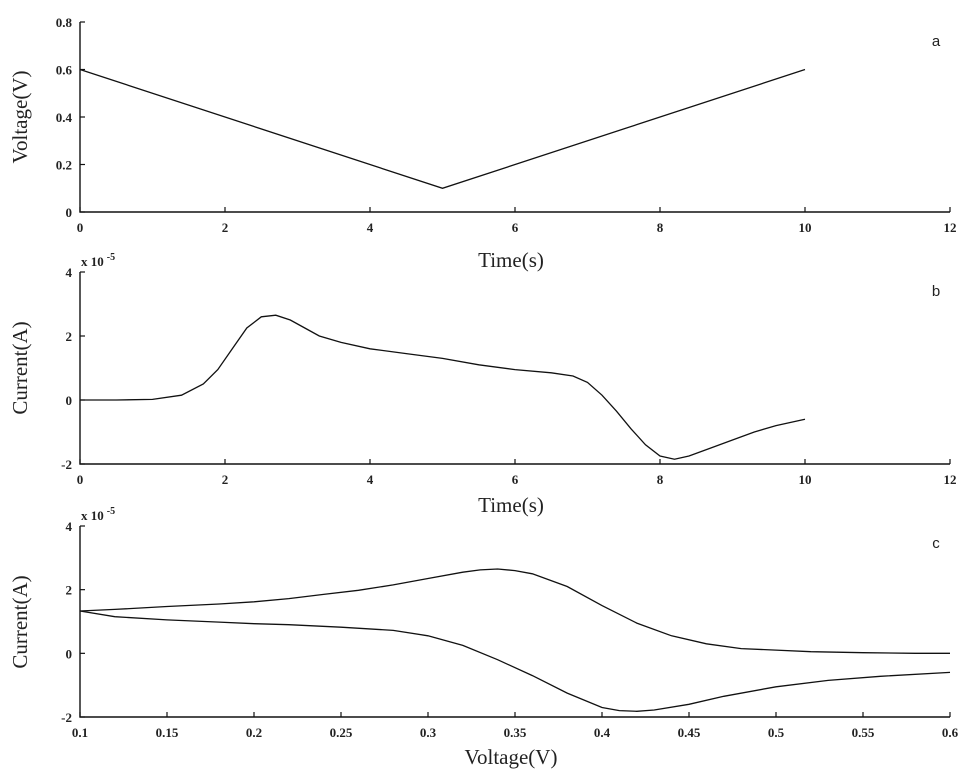 The width and height of the screenshot is (966, 772). What do you see at coordinates (689, 732) in the screenshot?
I see `x-tick-label: 0.45` at bounding box center [689, 732].